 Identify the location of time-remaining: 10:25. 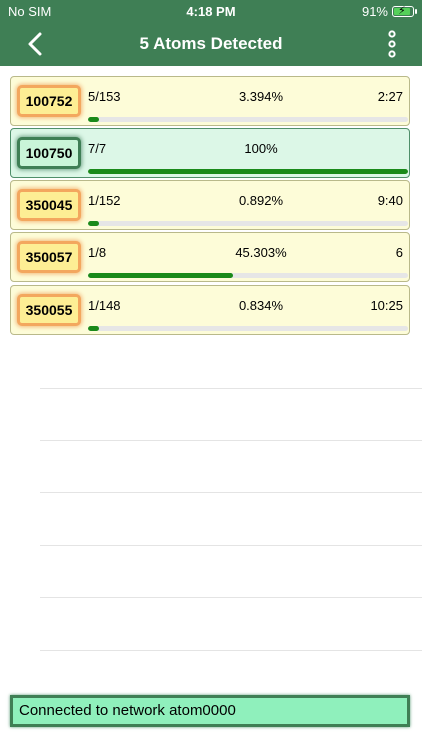
(386, 305).